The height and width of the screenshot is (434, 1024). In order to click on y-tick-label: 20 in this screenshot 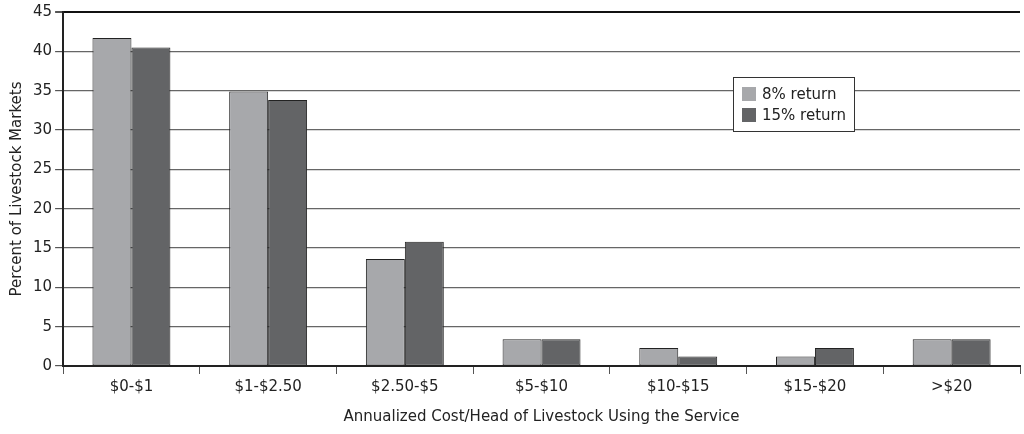, I will do `click(42, 207)`.